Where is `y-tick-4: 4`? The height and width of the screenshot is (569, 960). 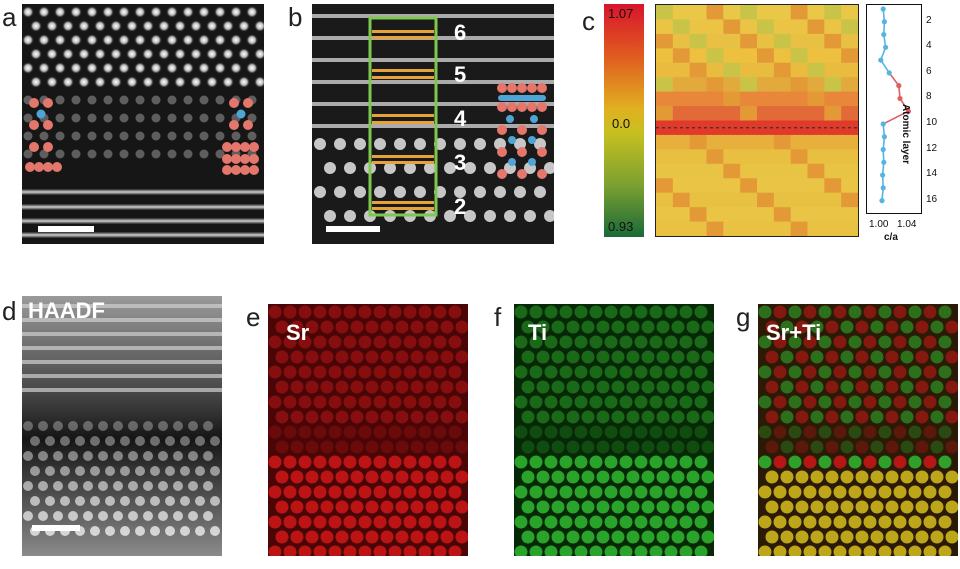 y-tick-4: 4 is located at coordinates (929, 46).